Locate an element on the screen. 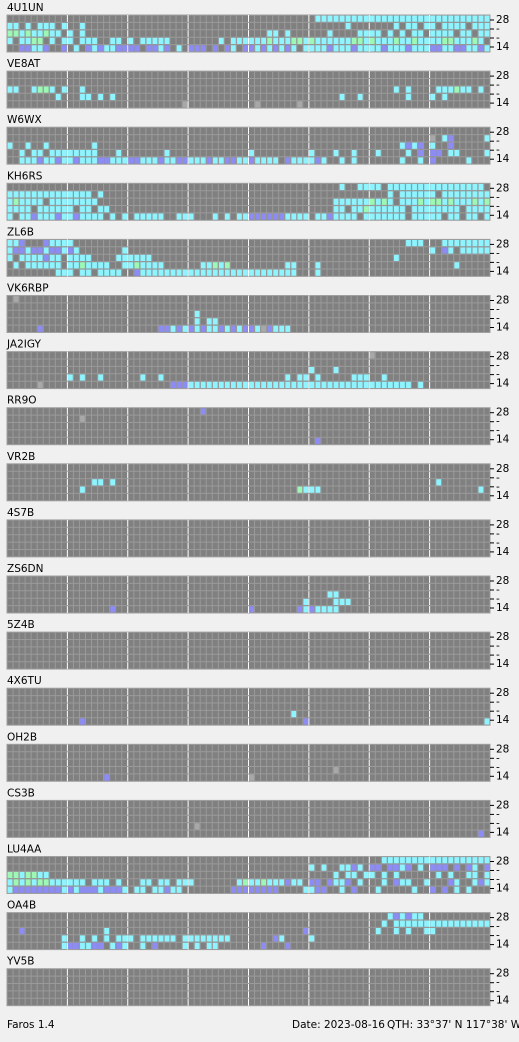 The width and height of the screenshot is (519, 1042). band-label: 14 is located at coordinates (503, 440).